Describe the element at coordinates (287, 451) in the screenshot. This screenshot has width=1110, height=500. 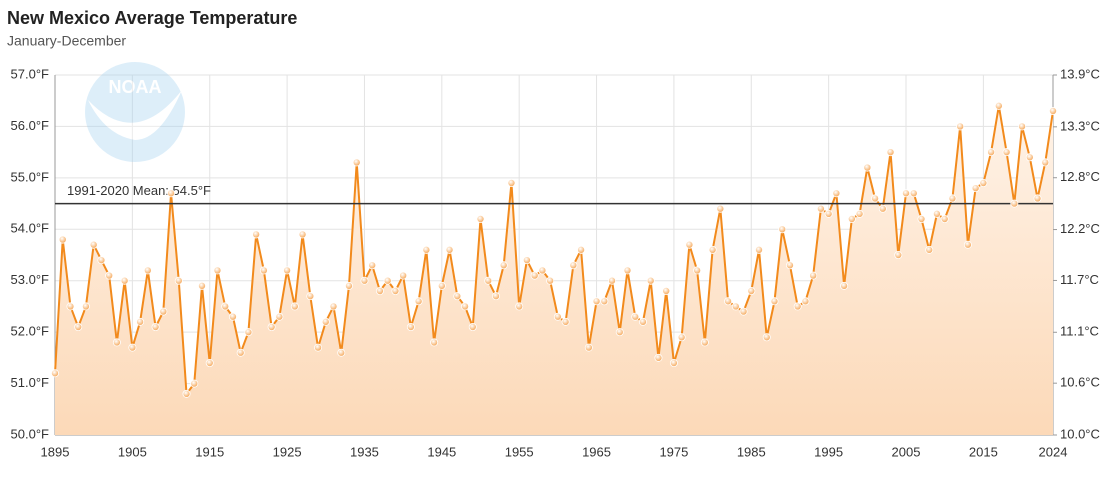
I see `x-tick-label: 1925` at that location.